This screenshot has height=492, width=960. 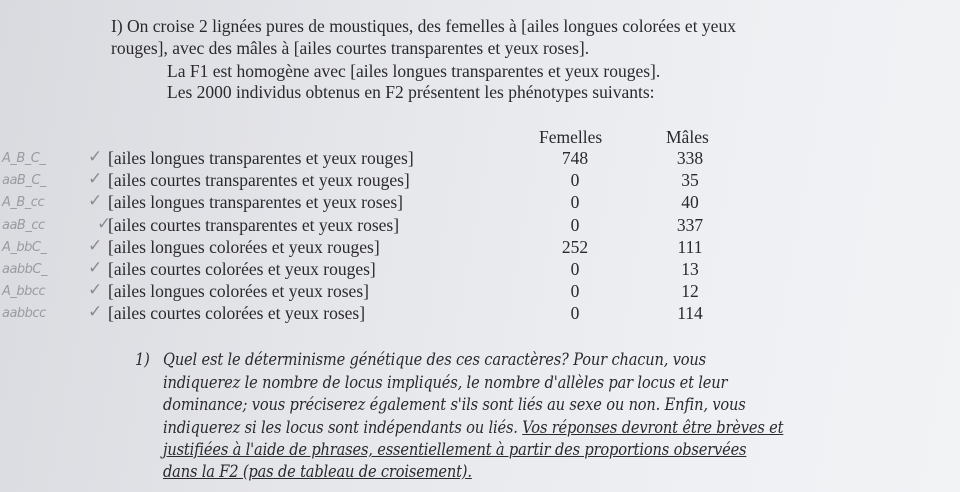 What do you see at coordinates (24, 314) in the screenshot?
I see `handwritten-genotype: aabbcc` at bounding box center [24, 314].